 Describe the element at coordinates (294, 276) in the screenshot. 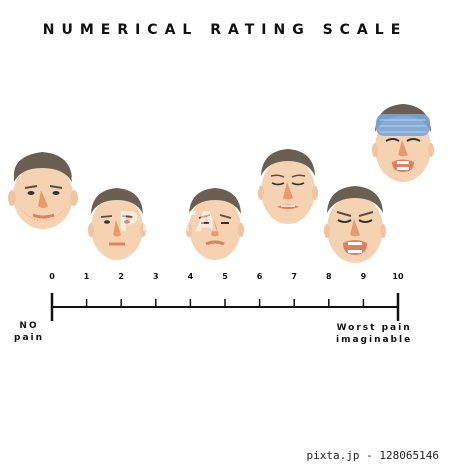

I see `scale-tick-label-7: 7` at that location.